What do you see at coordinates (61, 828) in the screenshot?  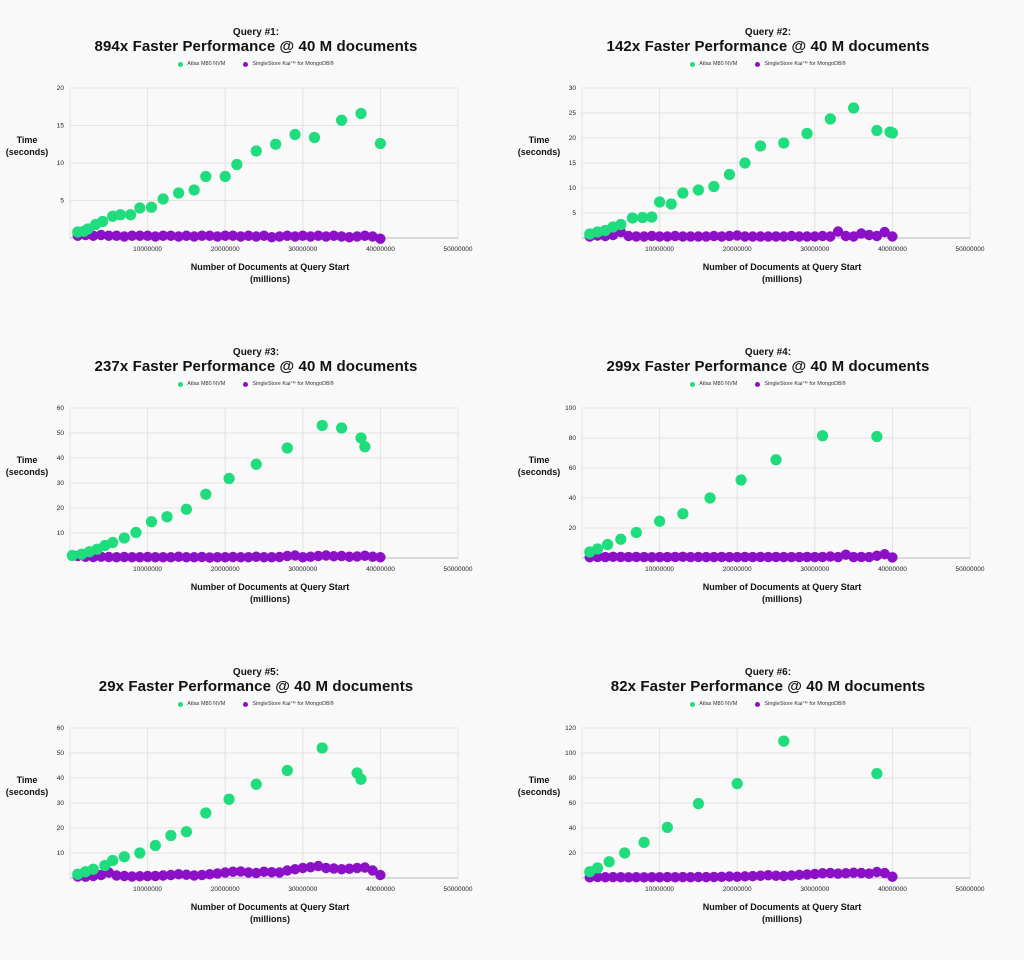 I see `y-tick-label: 20` at bounding box center [61, 828].